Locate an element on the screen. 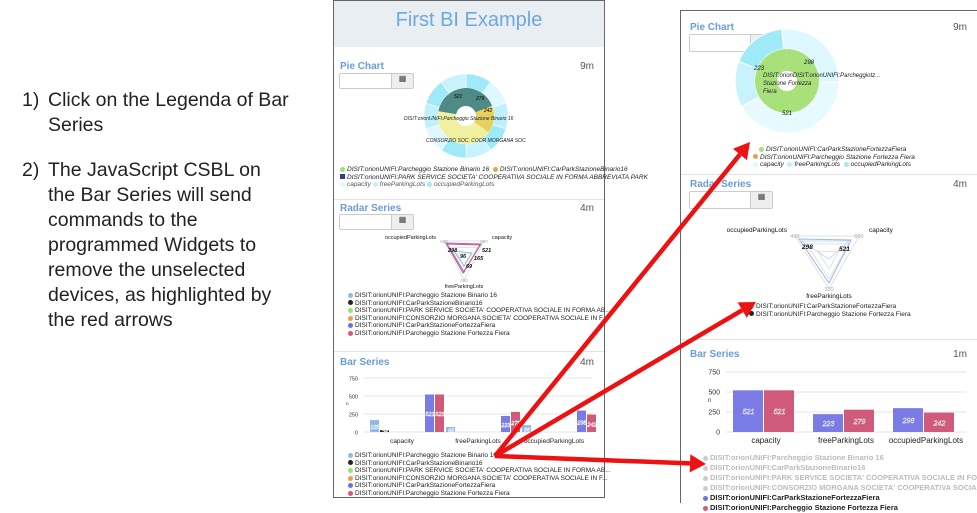 This screenshot has height=513, width=977. pie-hole is located at coordinates (787, 81).